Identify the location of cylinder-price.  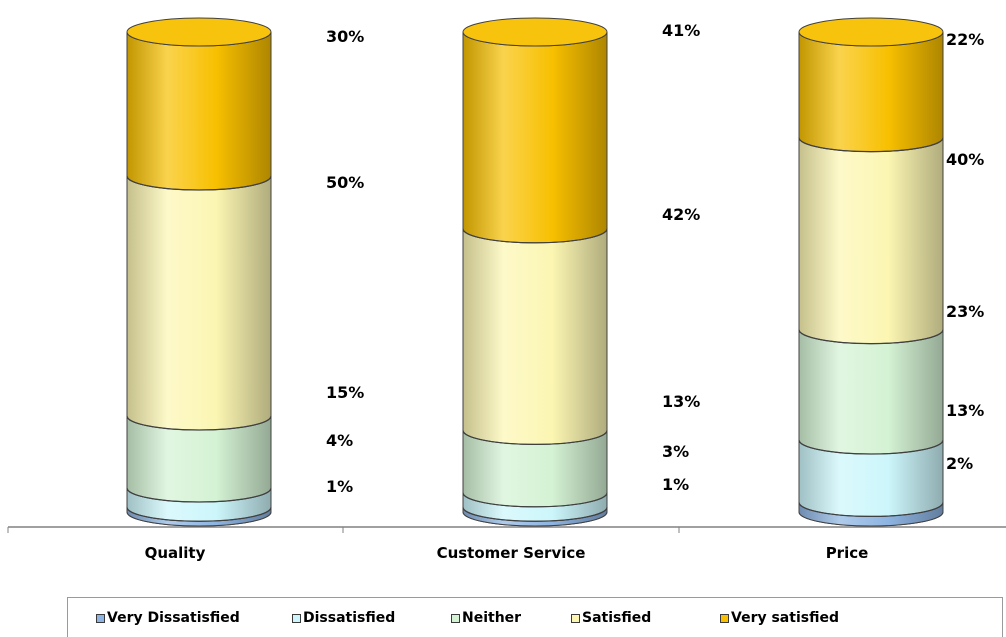
(871, 272).